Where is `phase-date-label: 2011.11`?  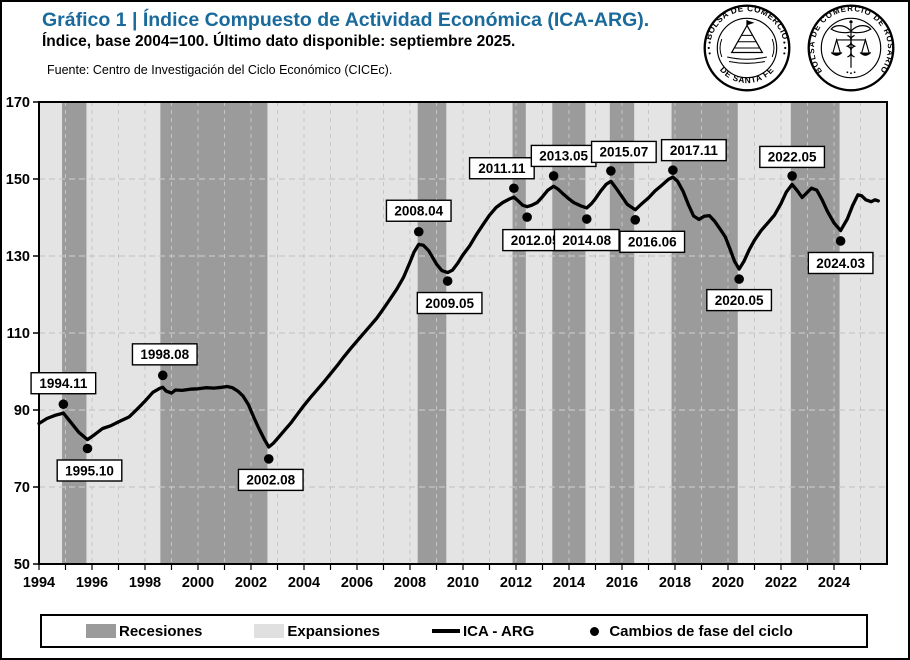
phase-date-label: 2011.11 is located at coordinates (502, 168).